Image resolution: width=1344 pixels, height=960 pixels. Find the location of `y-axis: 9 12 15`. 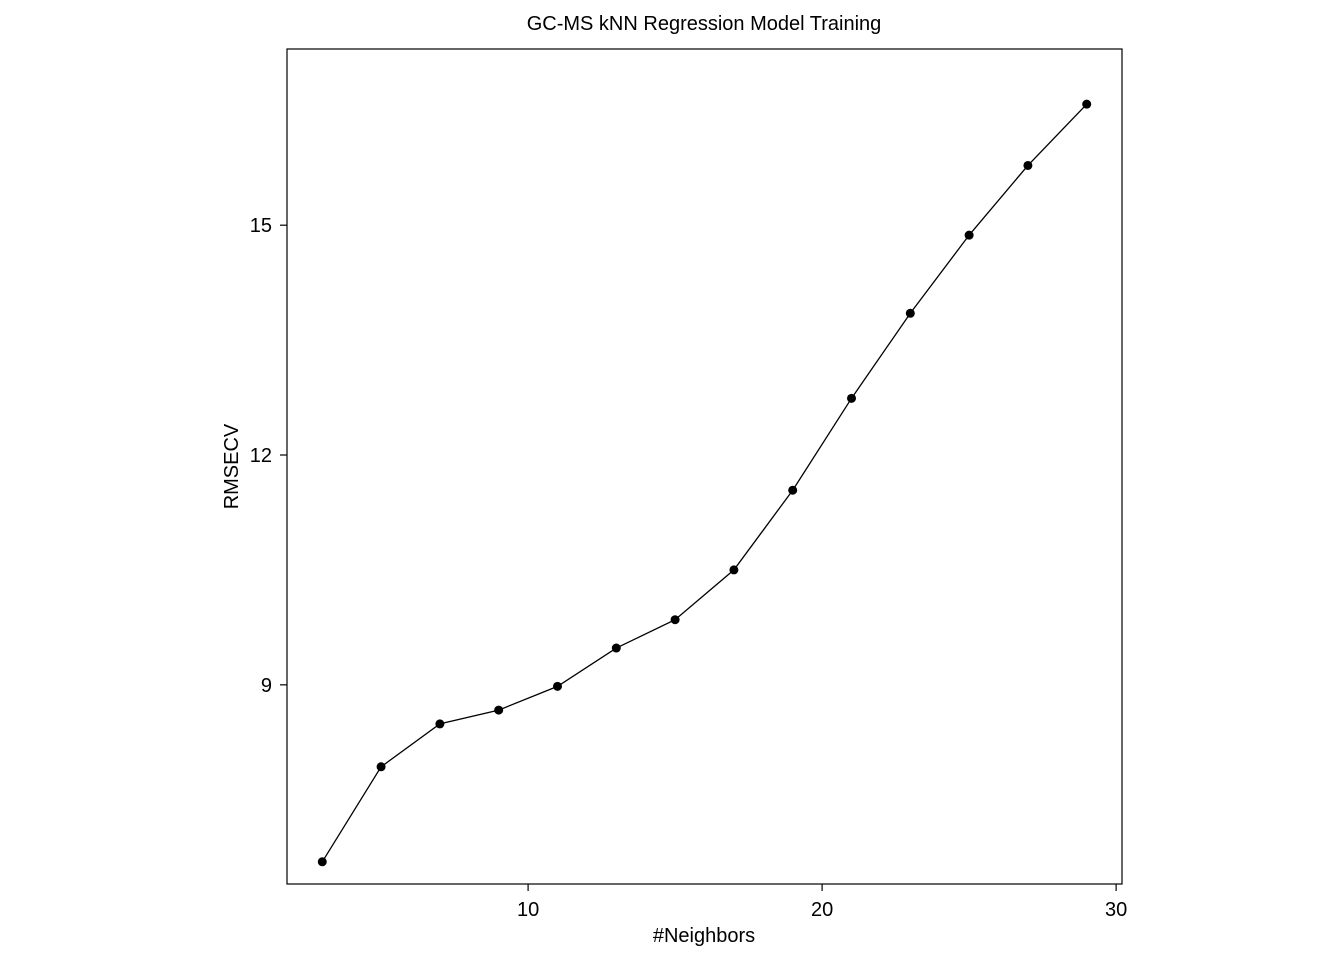

y-axis: 9 12 15 is located at coordinates (268, 456).